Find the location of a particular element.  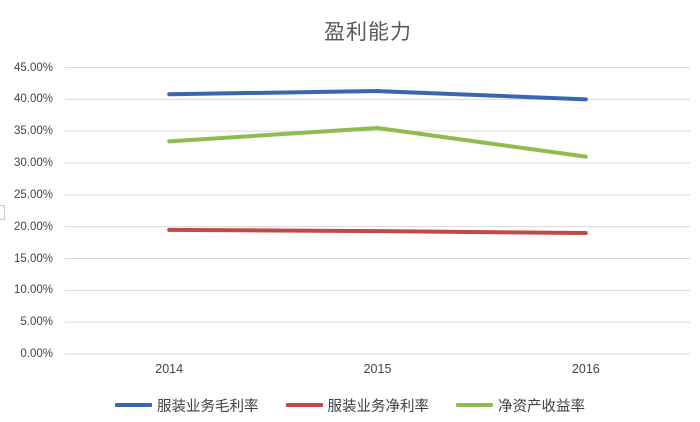

series-line-净资产收益率 is located at coordinates (377, 142).